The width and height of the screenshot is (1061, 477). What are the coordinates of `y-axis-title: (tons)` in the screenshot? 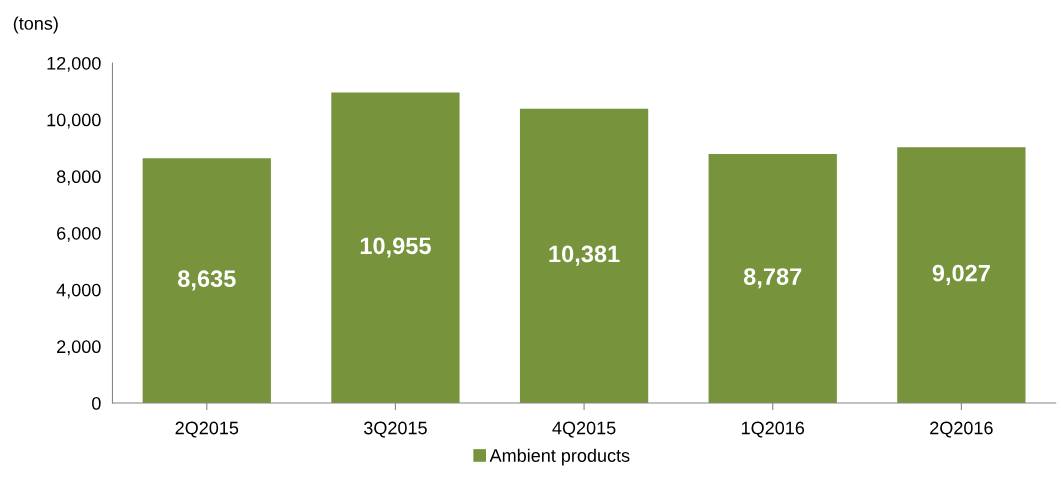 It's located at (35, 25).